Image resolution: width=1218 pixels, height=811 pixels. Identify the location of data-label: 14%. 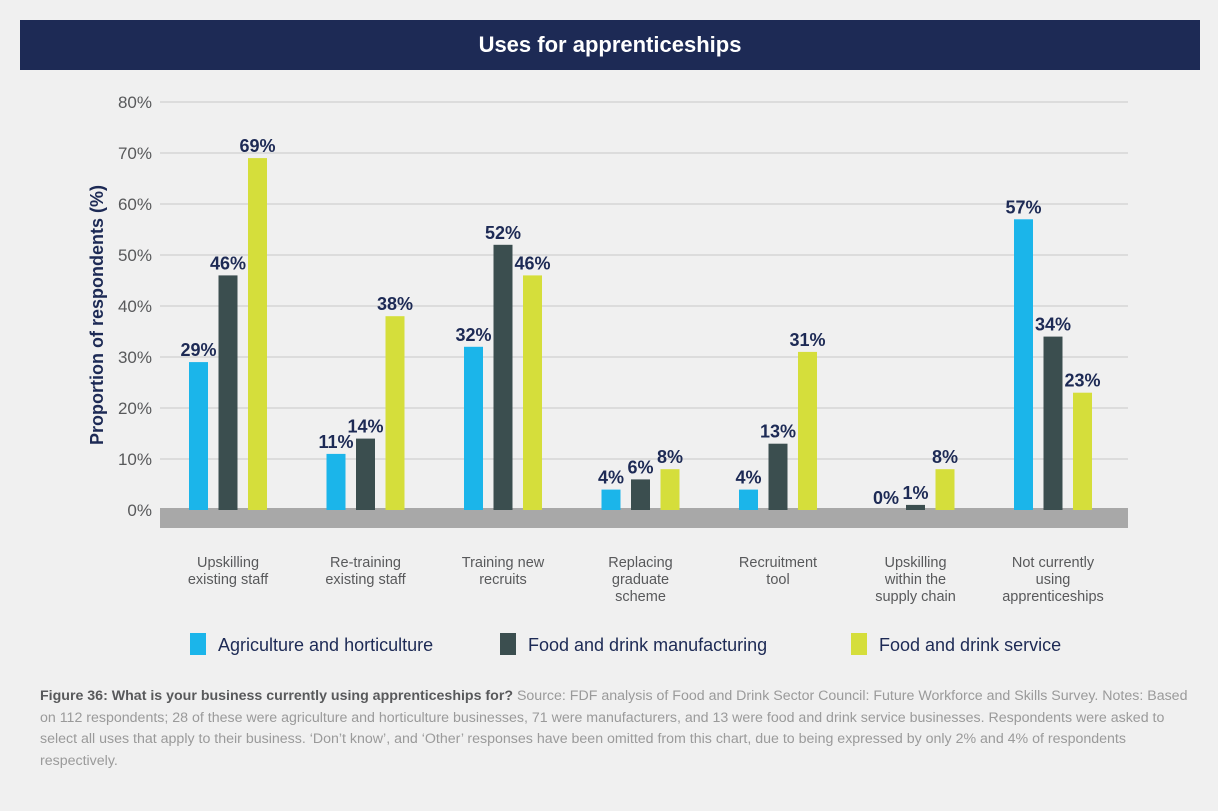
(365, 427).